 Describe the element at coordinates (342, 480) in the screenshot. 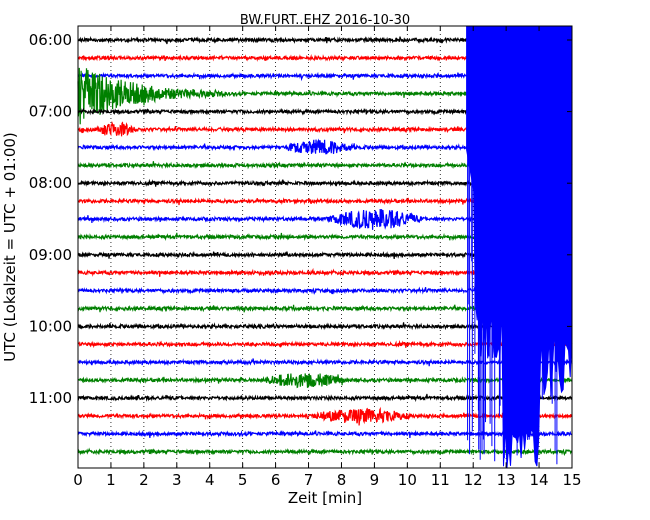

I see `x-tick-label: 8` at that location.